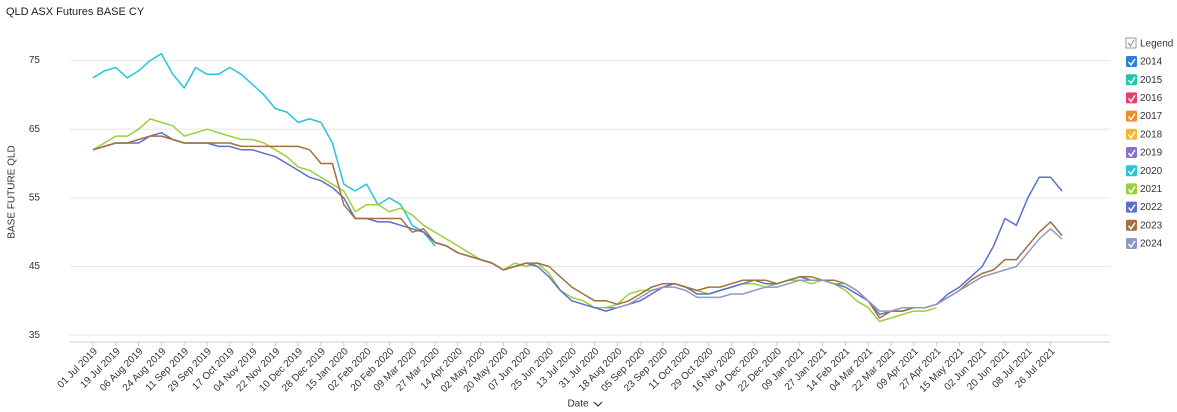  What do you see at coordinates (1151, 134) in the screenshot?
I see `legend-label: 2018` at bounding box center [1151, 134].